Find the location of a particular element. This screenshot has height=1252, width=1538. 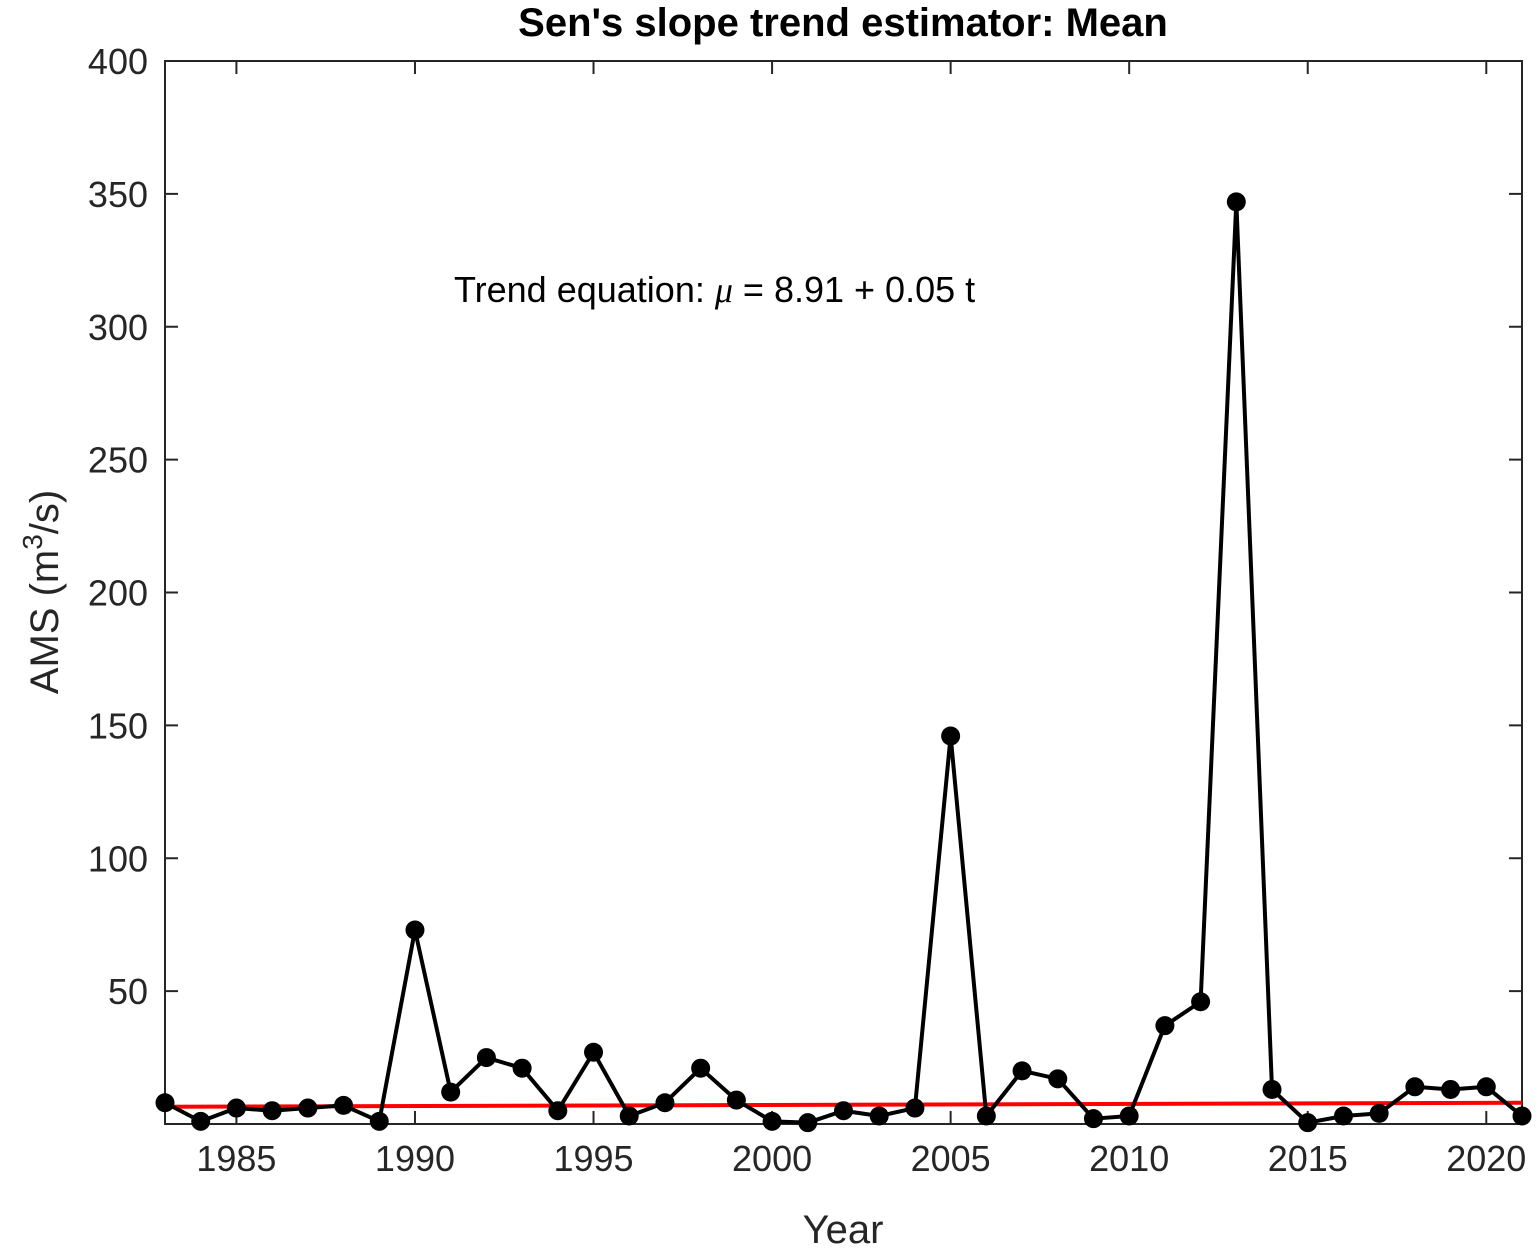

y-axis-label: AMS (m3/s) is located at coordinates (42, 592).